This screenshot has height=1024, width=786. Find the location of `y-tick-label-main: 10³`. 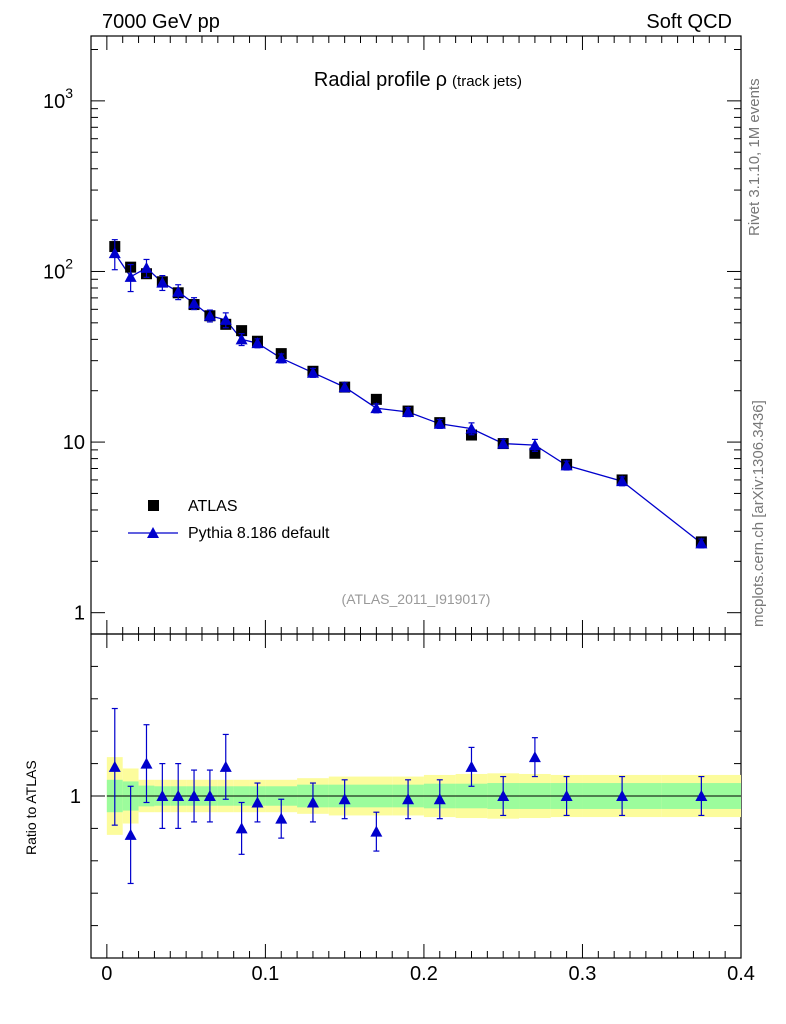

y-tick-label-main: 10³ is located at coordinates (58, 99).